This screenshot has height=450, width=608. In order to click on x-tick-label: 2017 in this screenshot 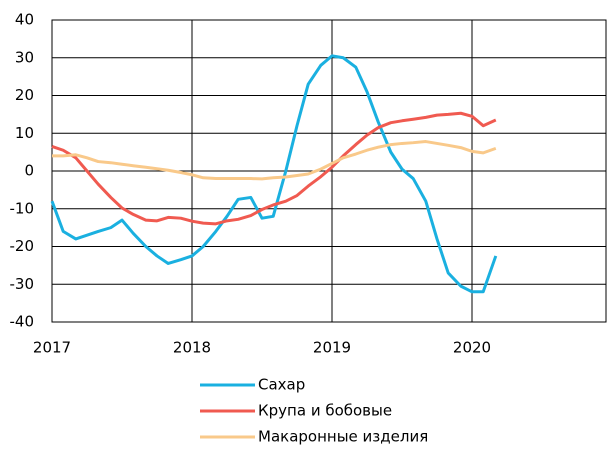, I will do `click(52, 348)`.